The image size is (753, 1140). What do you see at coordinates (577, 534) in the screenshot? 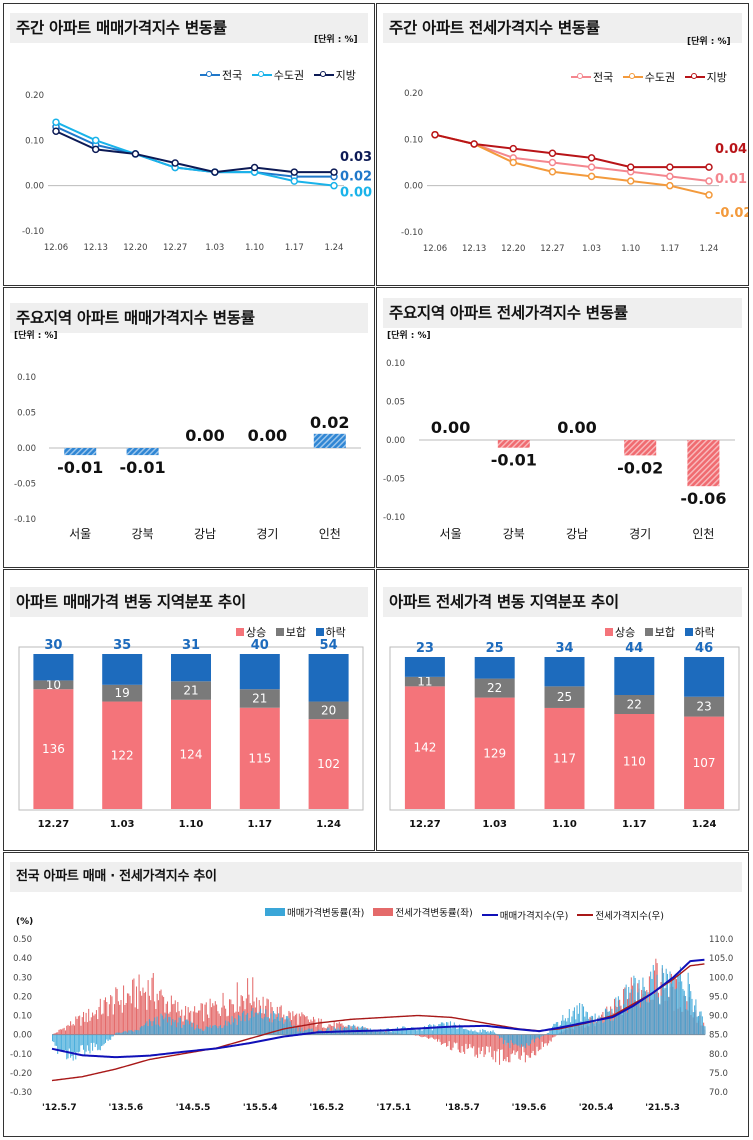
I see `category-label: 강남` at bounding box center [577, 534].